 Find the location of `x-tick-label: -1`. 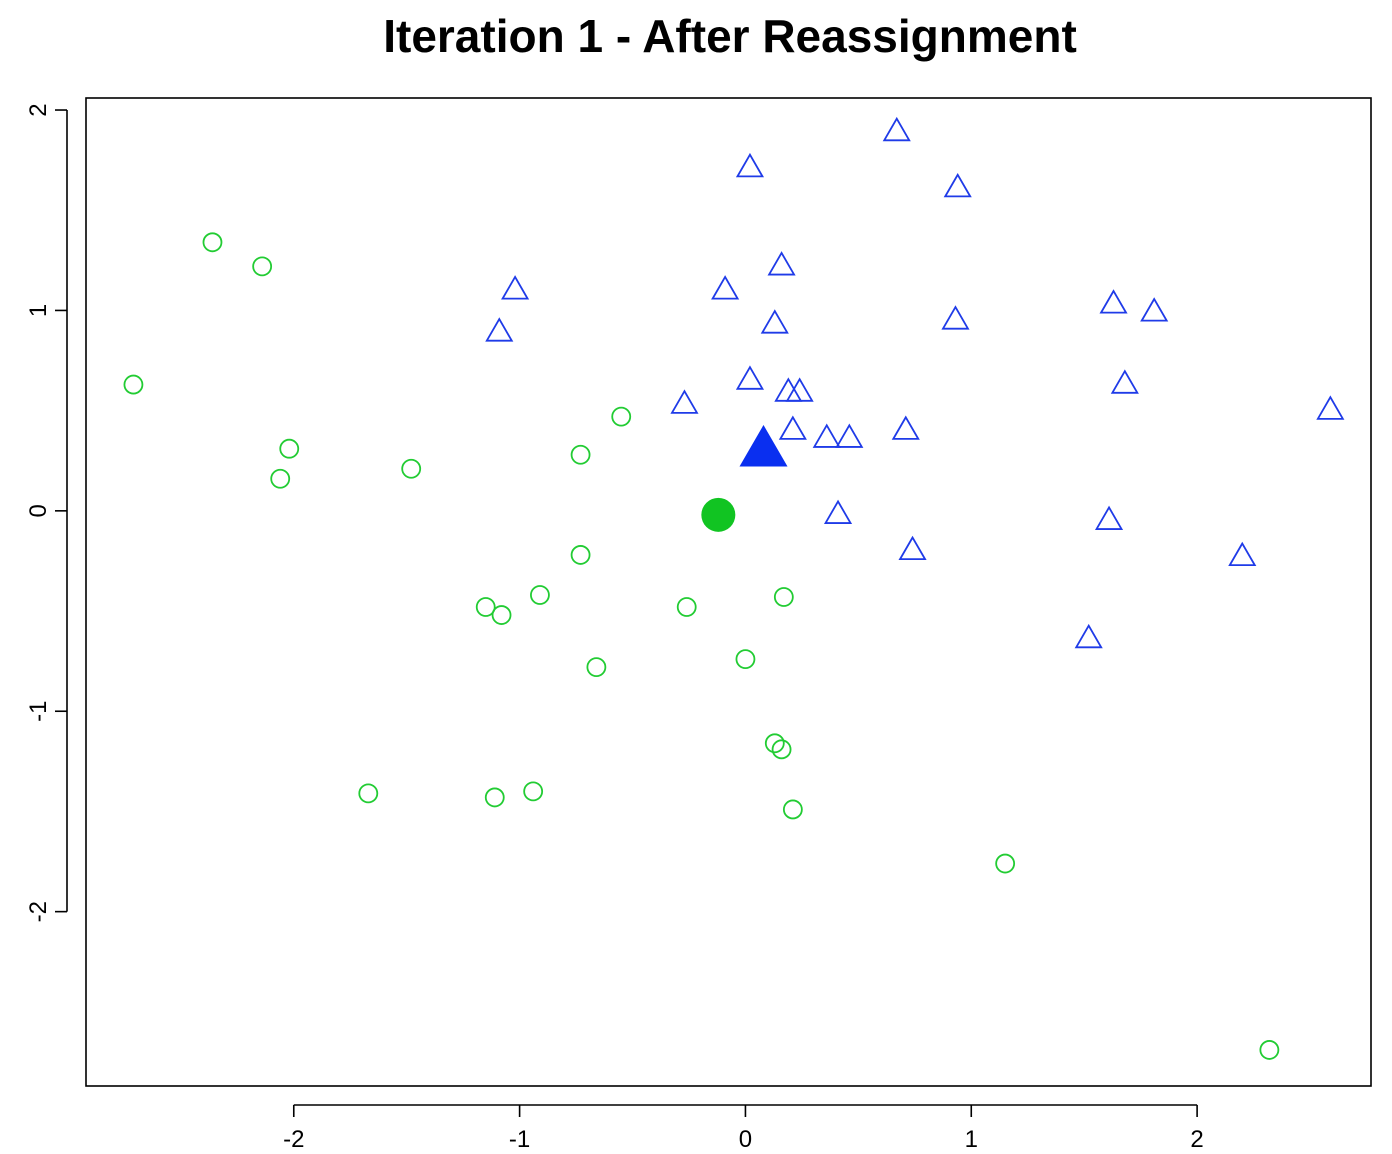

x-tick-label: -1 is located at coordinates (519, 1139).